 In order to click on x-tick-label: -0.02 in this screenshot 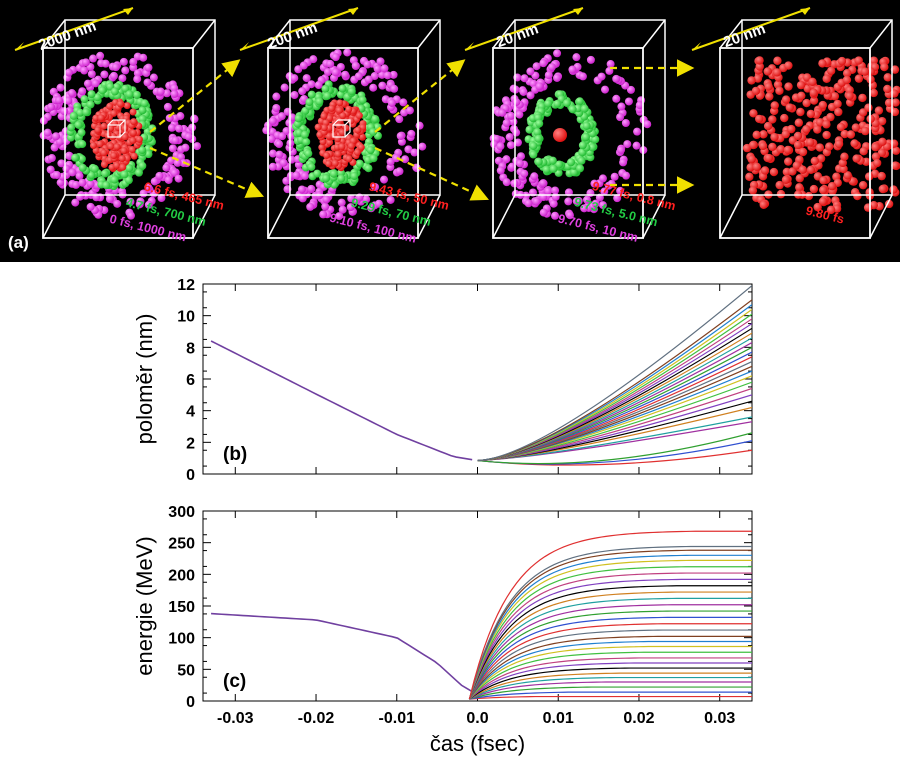, I will do `click(316, 718)`.